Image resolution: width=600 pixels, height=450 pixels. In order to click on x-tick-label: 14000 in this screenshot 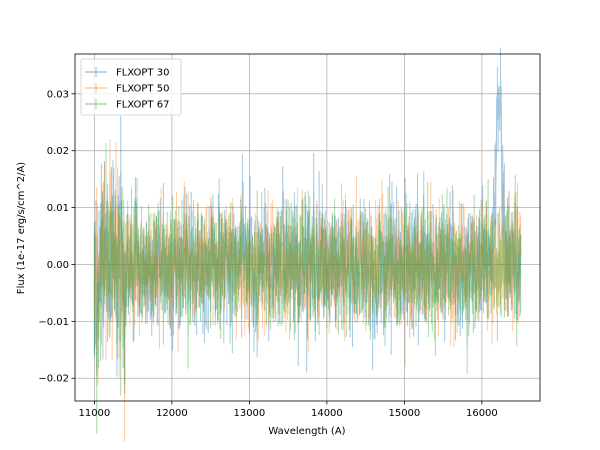, I will do `click(327, 413)`.